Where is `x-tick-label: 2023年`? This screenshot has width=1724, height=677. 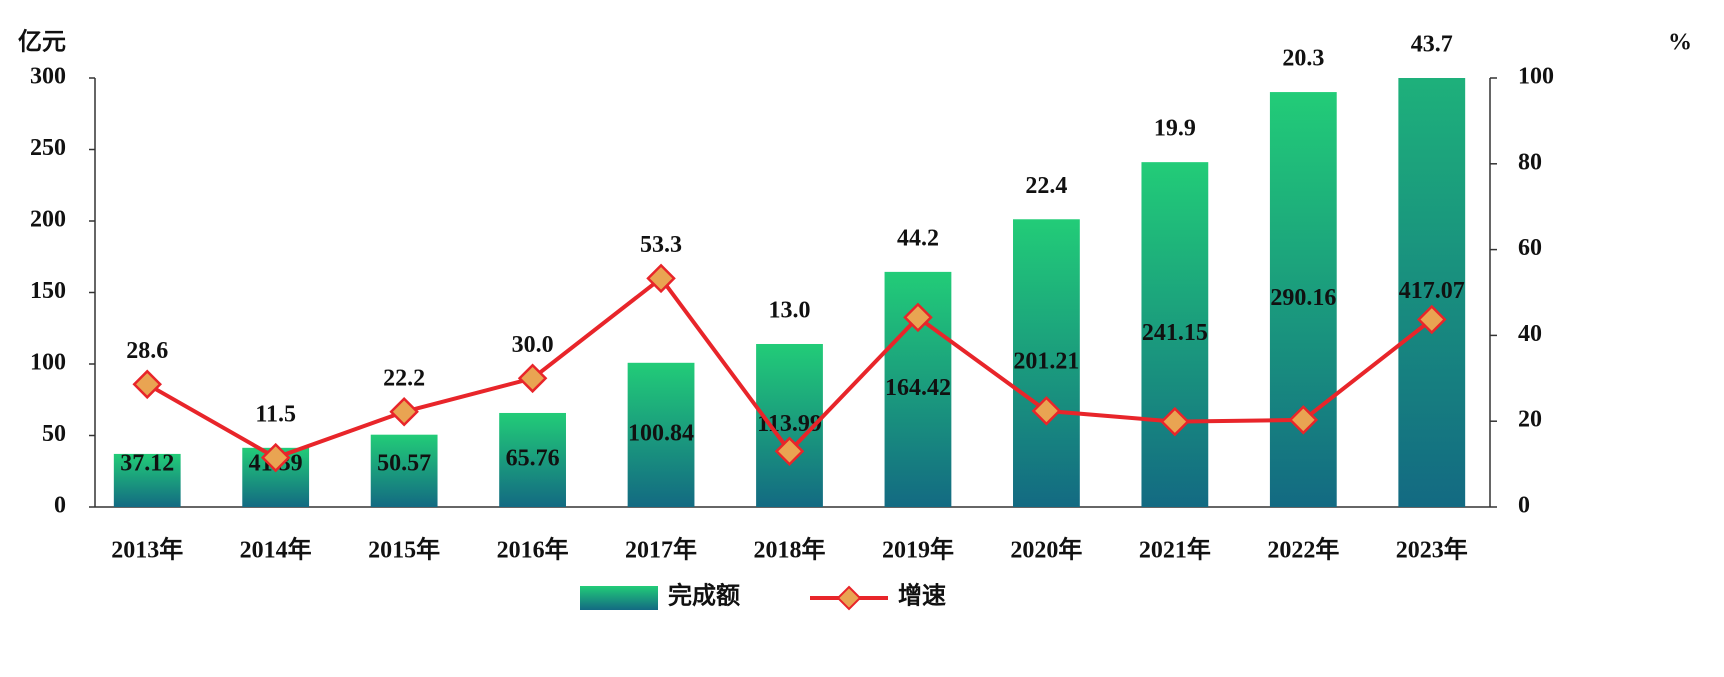
x-tick-label: 2023年 is located at coordinates (1432, 550).